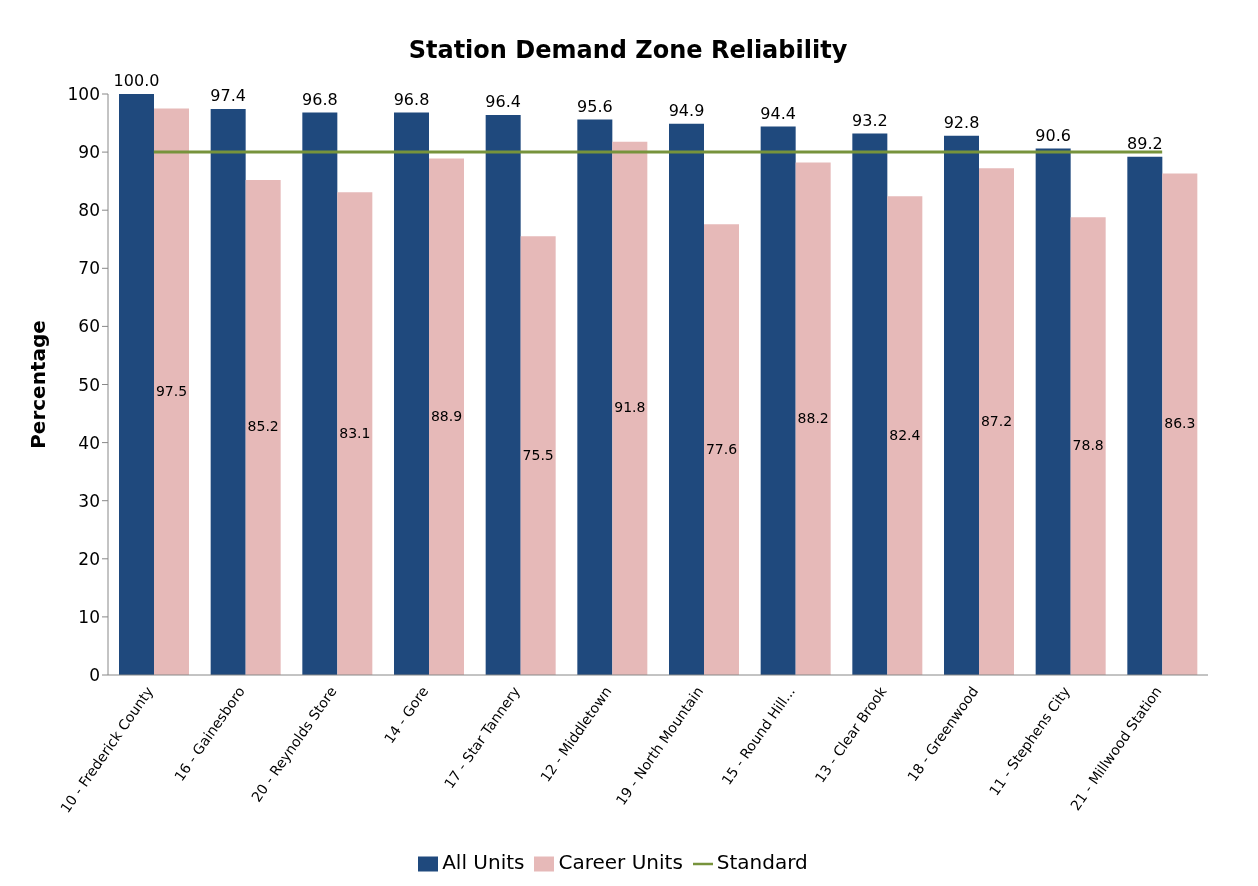 The height and width of the screenshot is (886, 1258). I want to click on data-label: 78.8, so click(1088, 445).